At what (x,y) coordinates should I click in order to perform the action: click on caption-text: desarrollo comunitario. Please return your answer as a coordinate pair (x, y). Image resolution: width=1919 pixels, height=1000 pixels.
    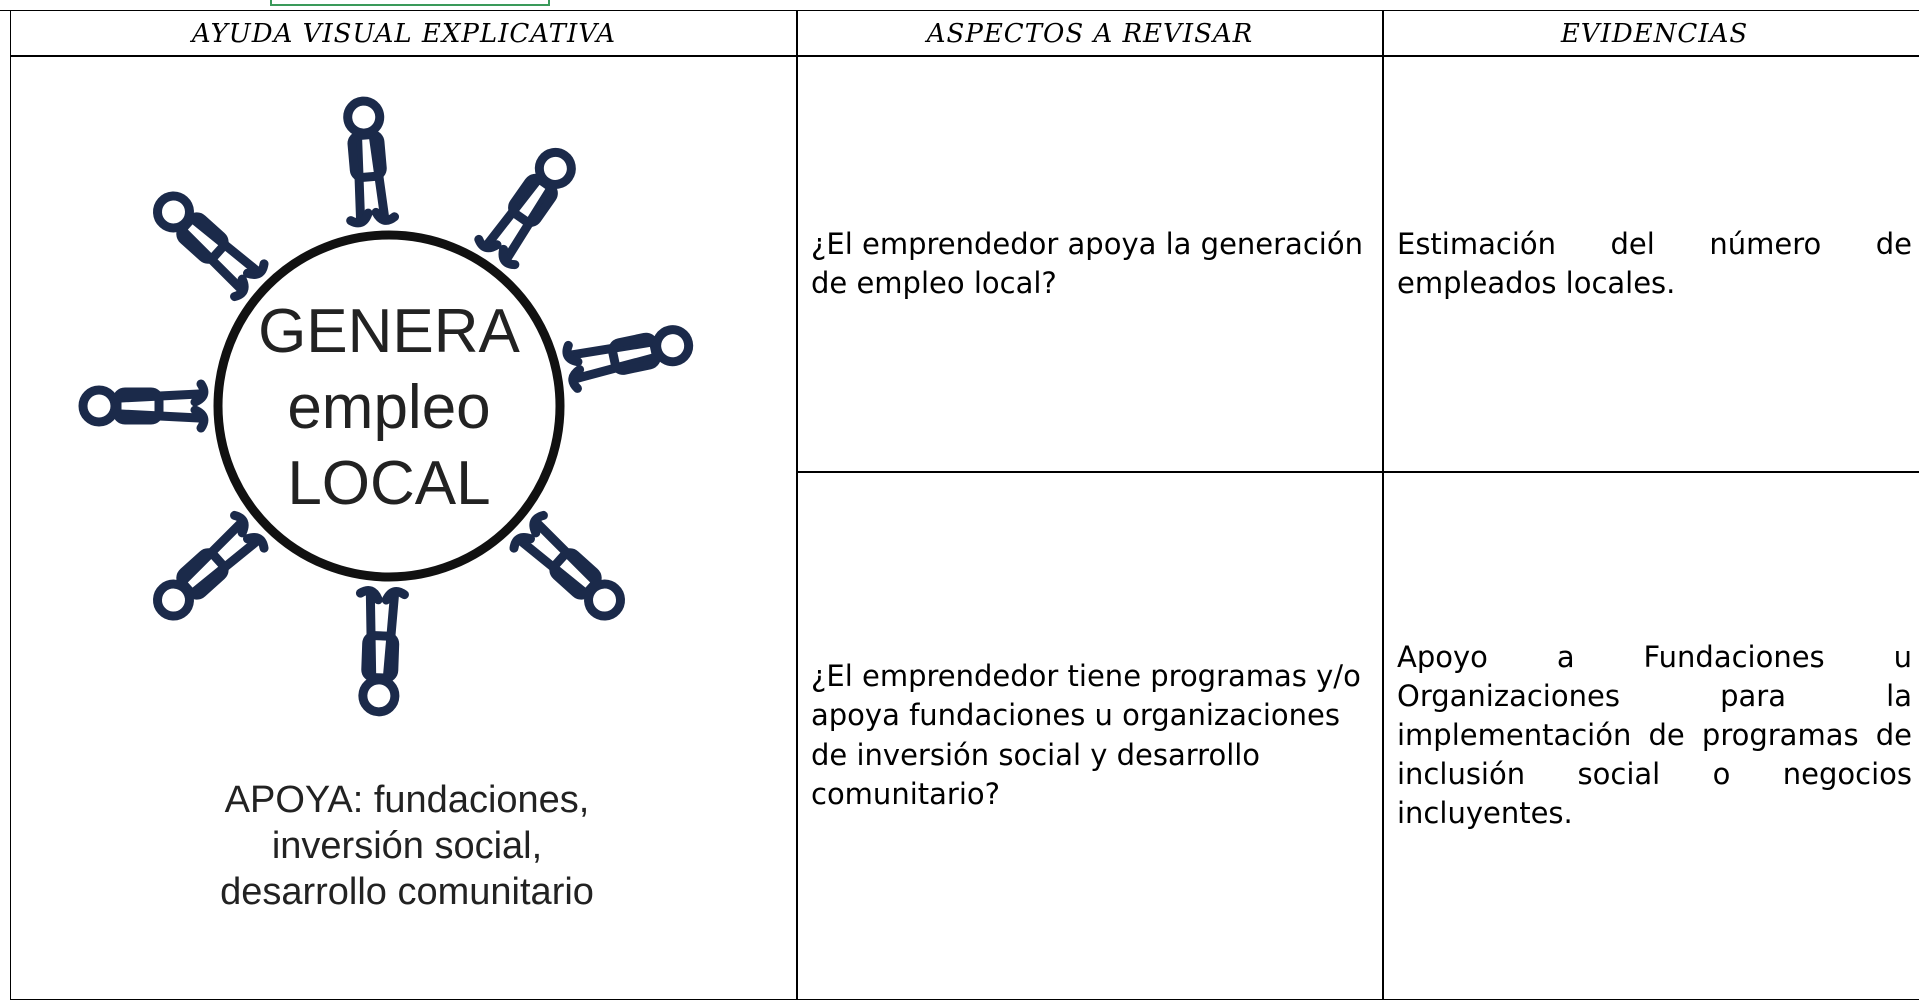
    Looking at the image, I should click on (407, 892).